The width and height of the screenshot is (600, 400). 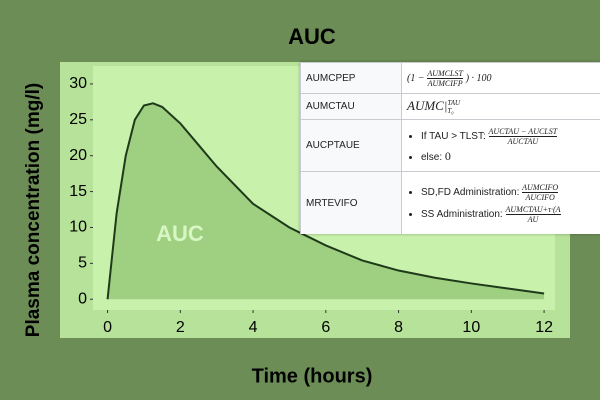 What do you see at coordinates (78, 155) in the screenshot?
I see `y-tick-label: 20` at bounding box center [78, 155].